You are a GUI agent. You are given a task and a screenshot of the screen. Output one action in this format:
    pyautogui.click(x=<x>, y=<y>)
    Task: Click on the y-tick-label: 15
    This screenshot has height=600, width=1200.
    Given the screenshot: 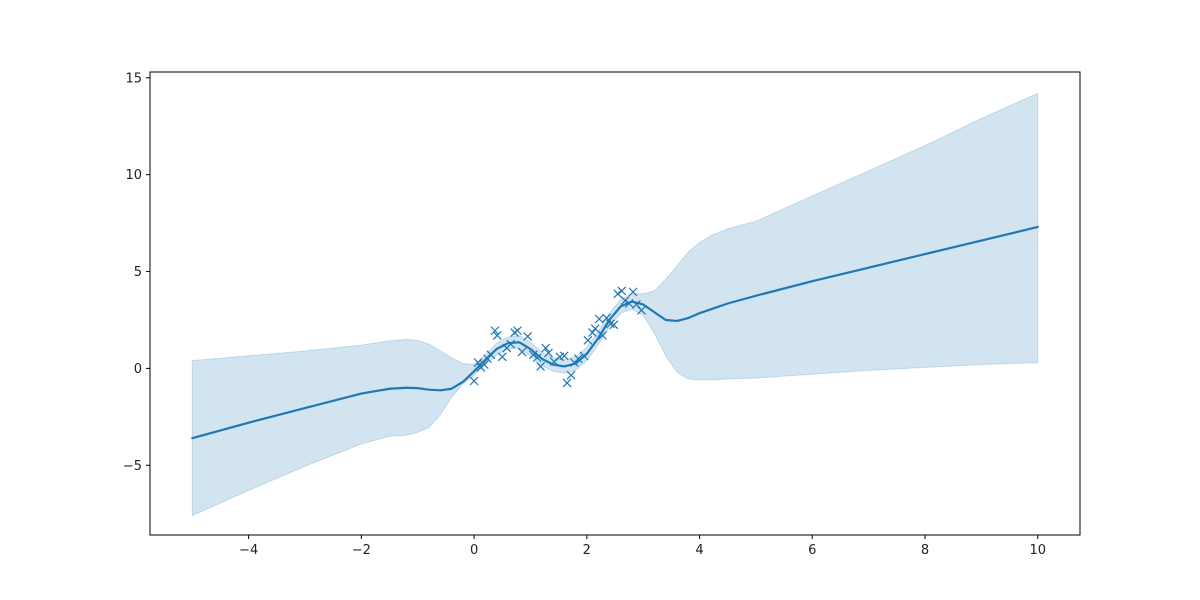 What is the action you would take?
    pyautogui.click(x=133, y=78)
    